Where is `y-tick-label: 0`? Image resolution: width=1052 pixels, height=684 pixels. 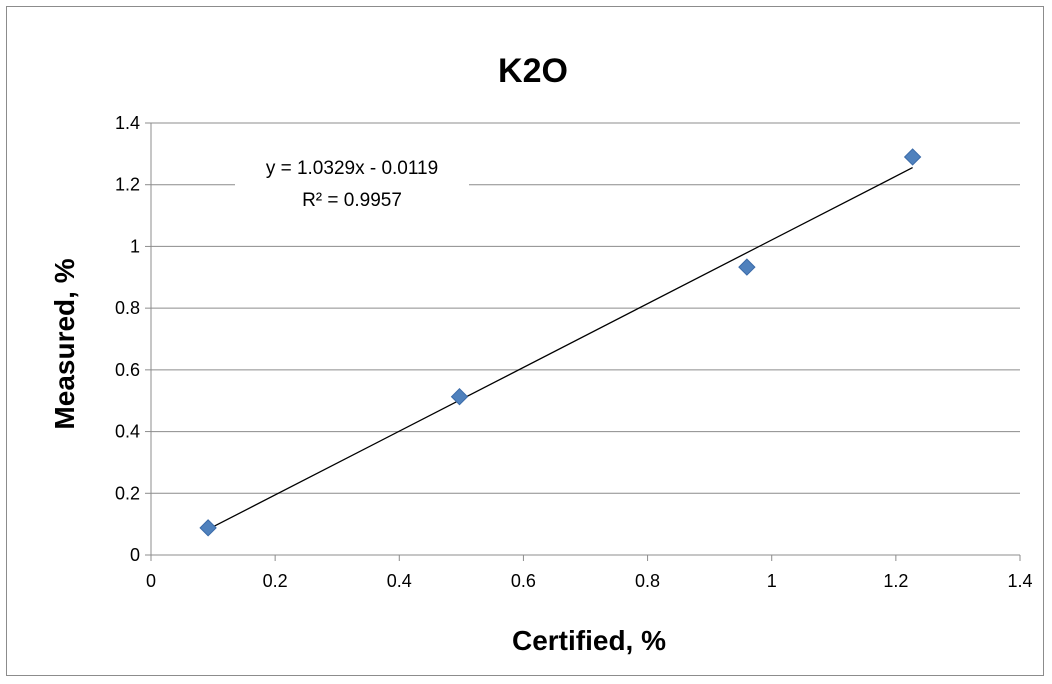 y-tick-label: 0 is located at coordinates (135, 555).